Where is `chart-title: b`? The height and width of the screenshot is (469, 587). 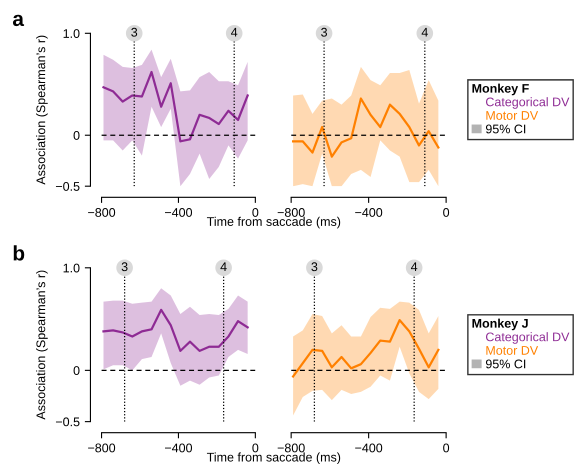 chart-title: b is located at coordinates (19, 253).